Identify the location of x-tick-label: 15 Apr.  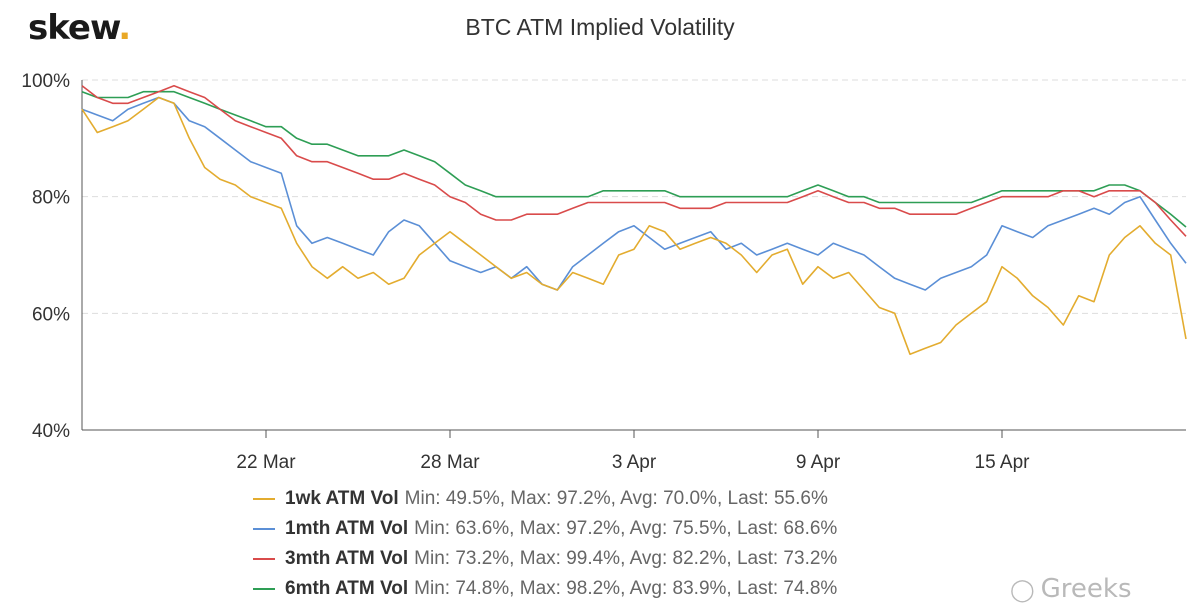
(1003, 462).